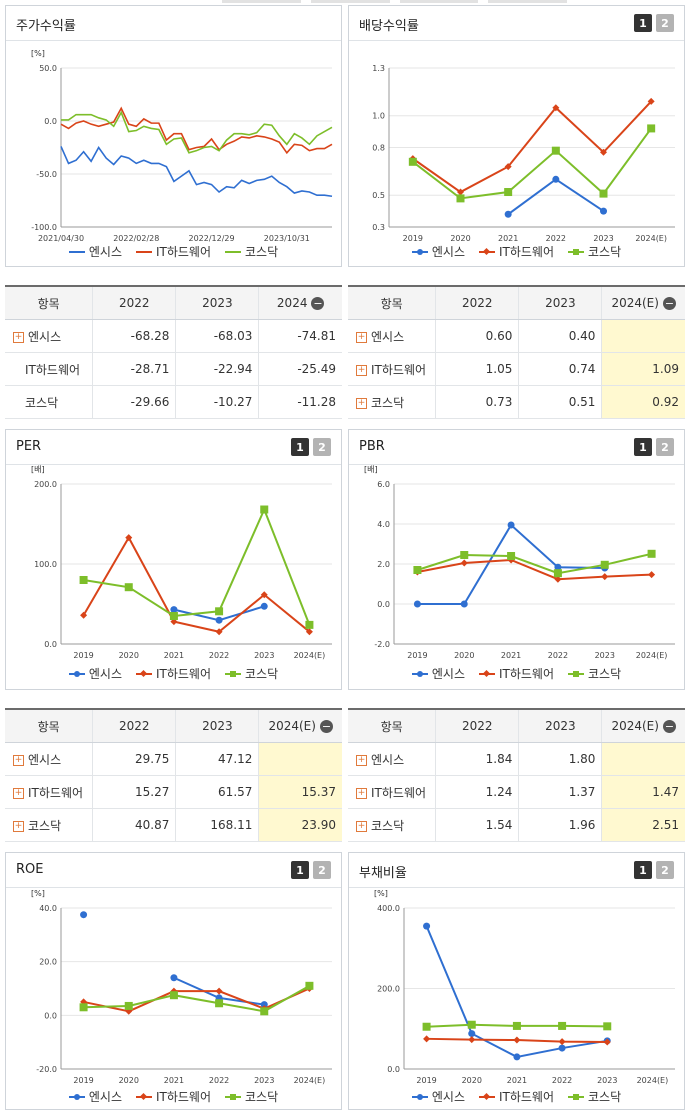 The image size is (691, 1115). I want to click on value-cell: -74.81, so click(300, 336).